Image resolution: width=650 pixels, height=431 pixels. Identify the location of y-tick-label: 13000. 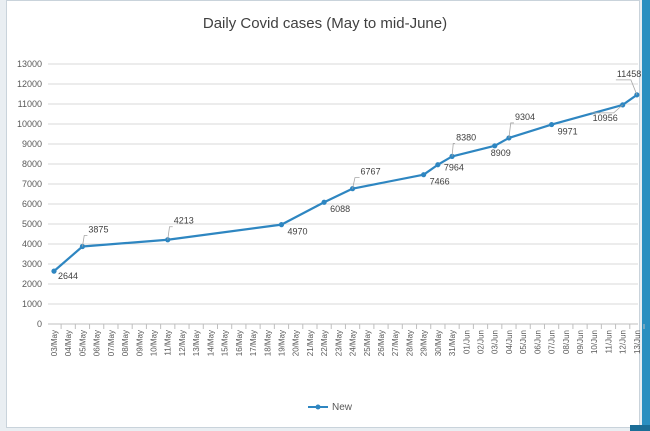
(29, 64).